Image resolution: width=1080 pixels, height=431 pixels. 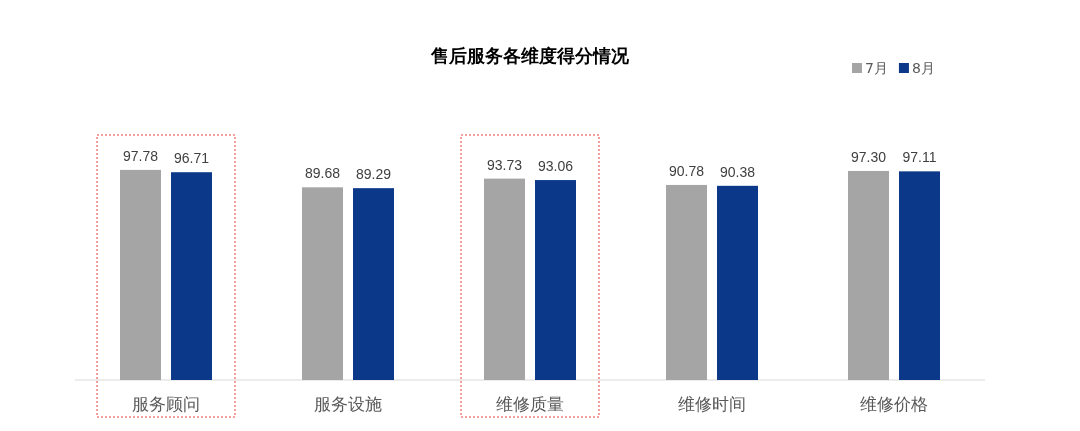 I want to click on data-label: 89.29, so click(x=373, y=174).